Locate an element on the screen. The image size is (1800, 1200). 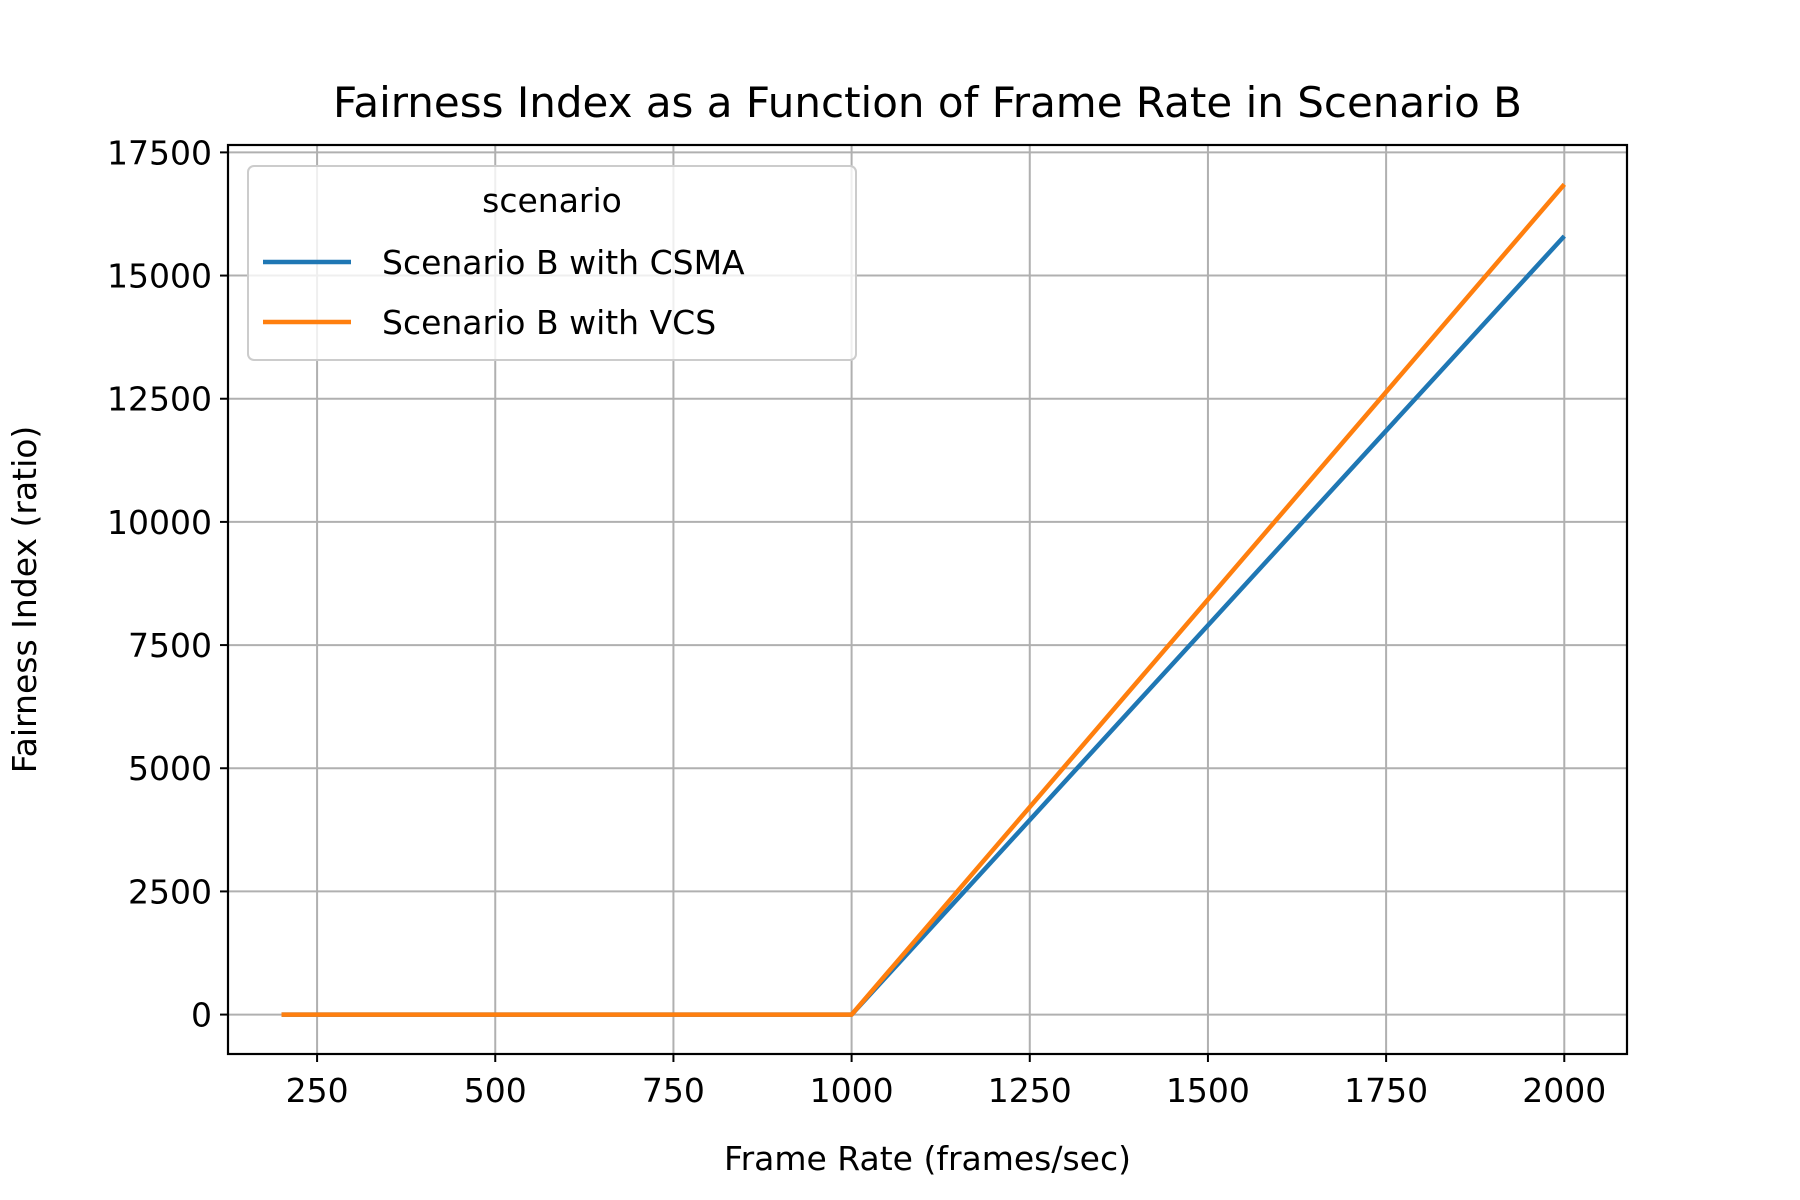
x-tick-label: 250 is located at coordinates (317, 1090).